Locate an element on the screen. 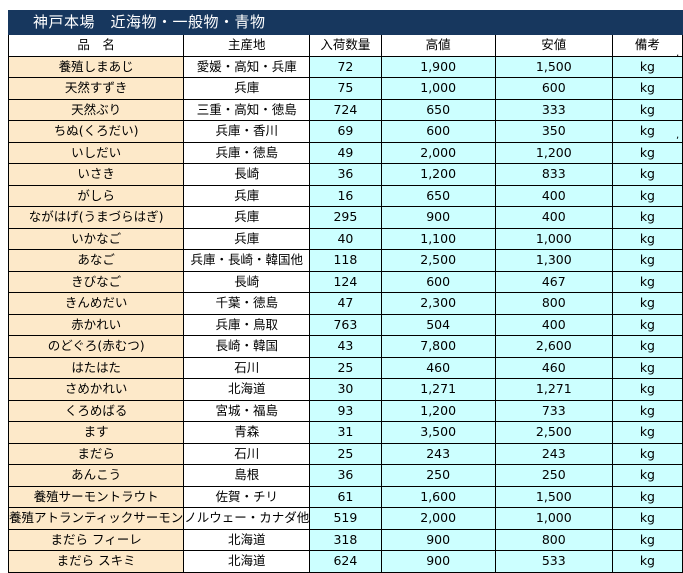  table-row: 養殖しまあじ 愛媛・高知・兵庫 72 1,900 1,500 kg is located at coordinates (345, 66).